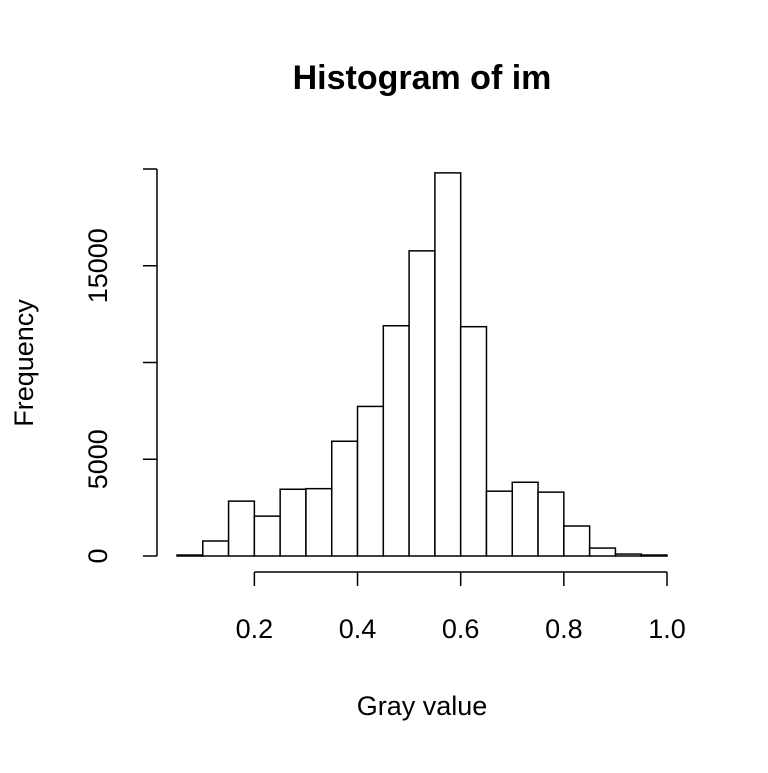  What do you see at coordinates (461, 629) in the screenshot?
I see `x-tick-label: 0.6` at bounding box center [461, 629].